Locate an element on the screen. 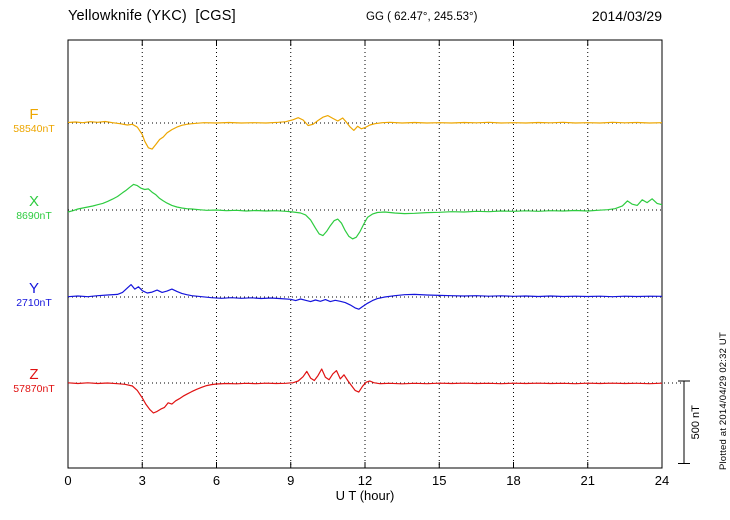 The width and height of the screenshot is (730, 520). series-baseline-value-f: 58540nT is located at coordinates (34, 129).